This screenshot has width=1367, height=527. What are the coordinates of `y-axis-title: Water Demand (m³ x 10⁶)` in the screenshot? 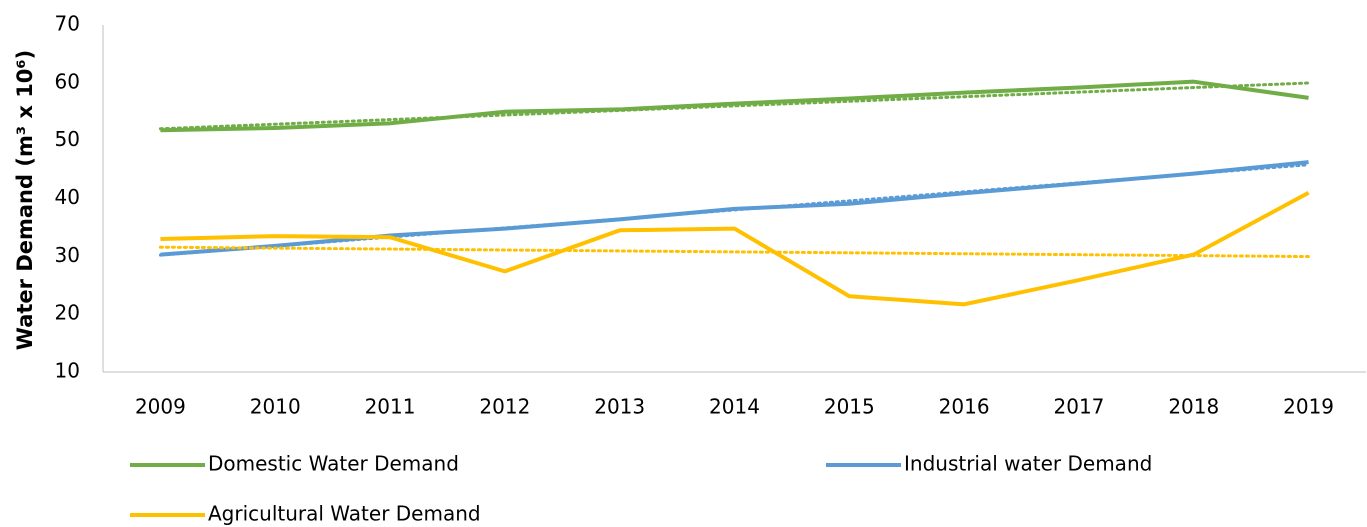 It's located at (25, 200).